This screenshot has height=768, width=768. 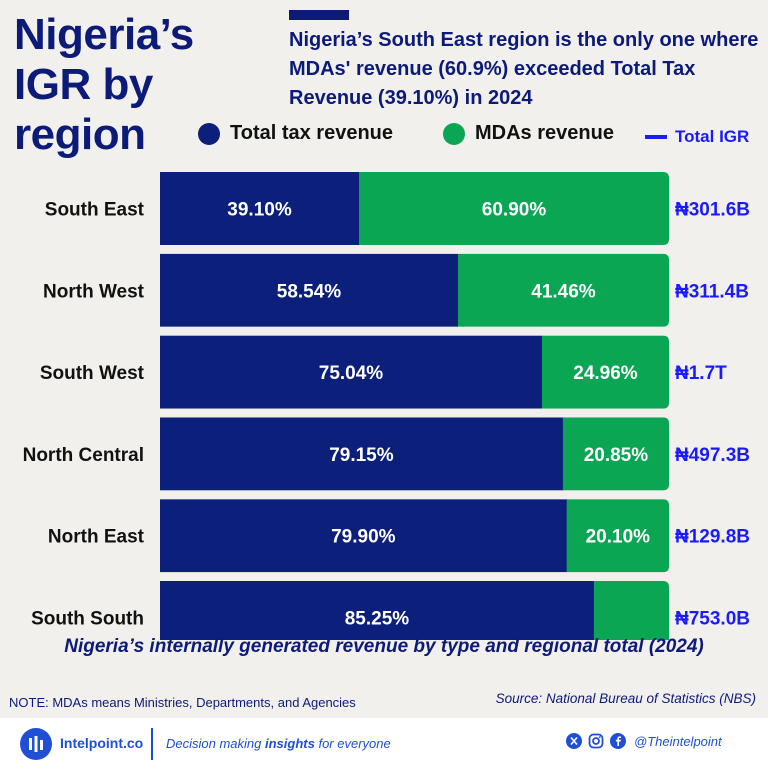 I want to click on legend-tax-label: Total tax revenue, so click(x=312, y=133).